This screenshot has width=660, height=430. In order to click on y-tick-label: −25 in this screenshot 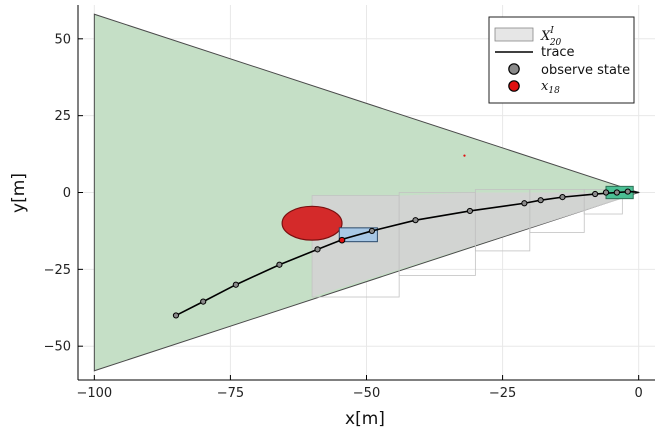, I will do `click(57, 270)`.